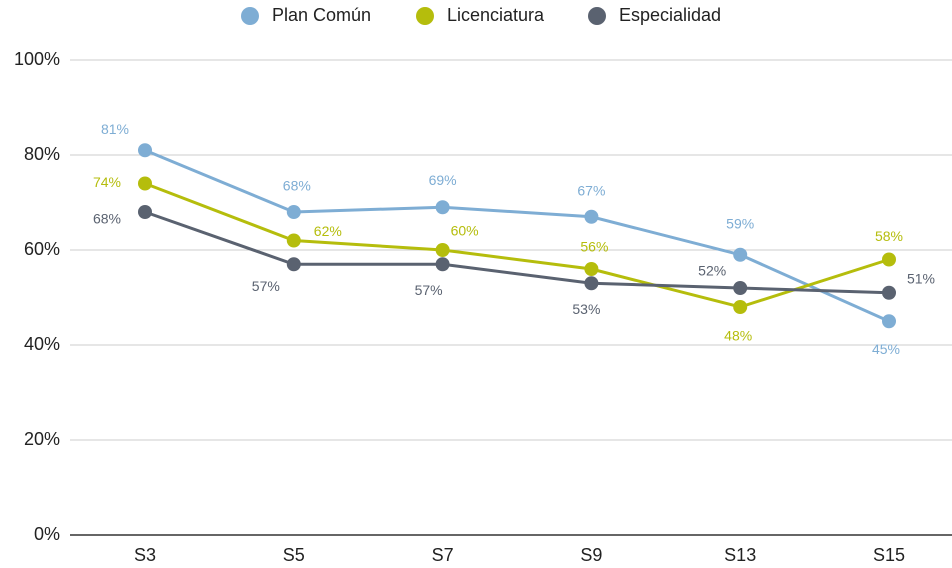 This screenshot has height=568, width=952. What do you see at coordinates (496, 15) in the screenshot?
I see `legend-label: Licenciatura` at bounding box center [496, 15].